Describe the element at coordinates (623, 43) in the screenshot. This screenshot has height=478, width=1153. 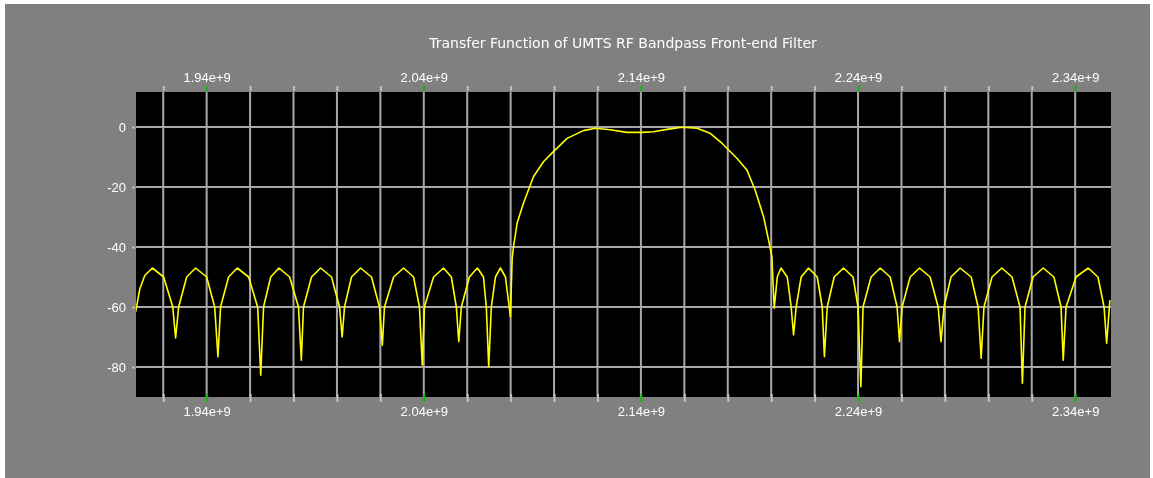
I see `chart-title: Transfer Function of UMTS RF Bandpass Front-end Filter` at that location.